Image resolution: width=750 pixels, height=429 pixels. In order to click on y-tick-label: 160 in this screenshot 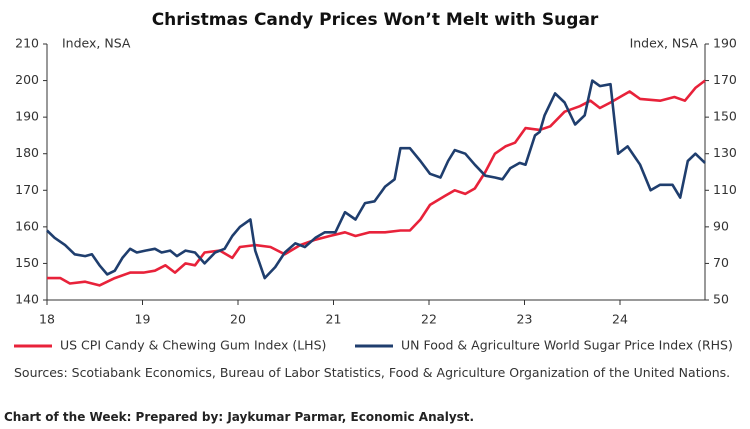, I will do `click(27, 225)`.